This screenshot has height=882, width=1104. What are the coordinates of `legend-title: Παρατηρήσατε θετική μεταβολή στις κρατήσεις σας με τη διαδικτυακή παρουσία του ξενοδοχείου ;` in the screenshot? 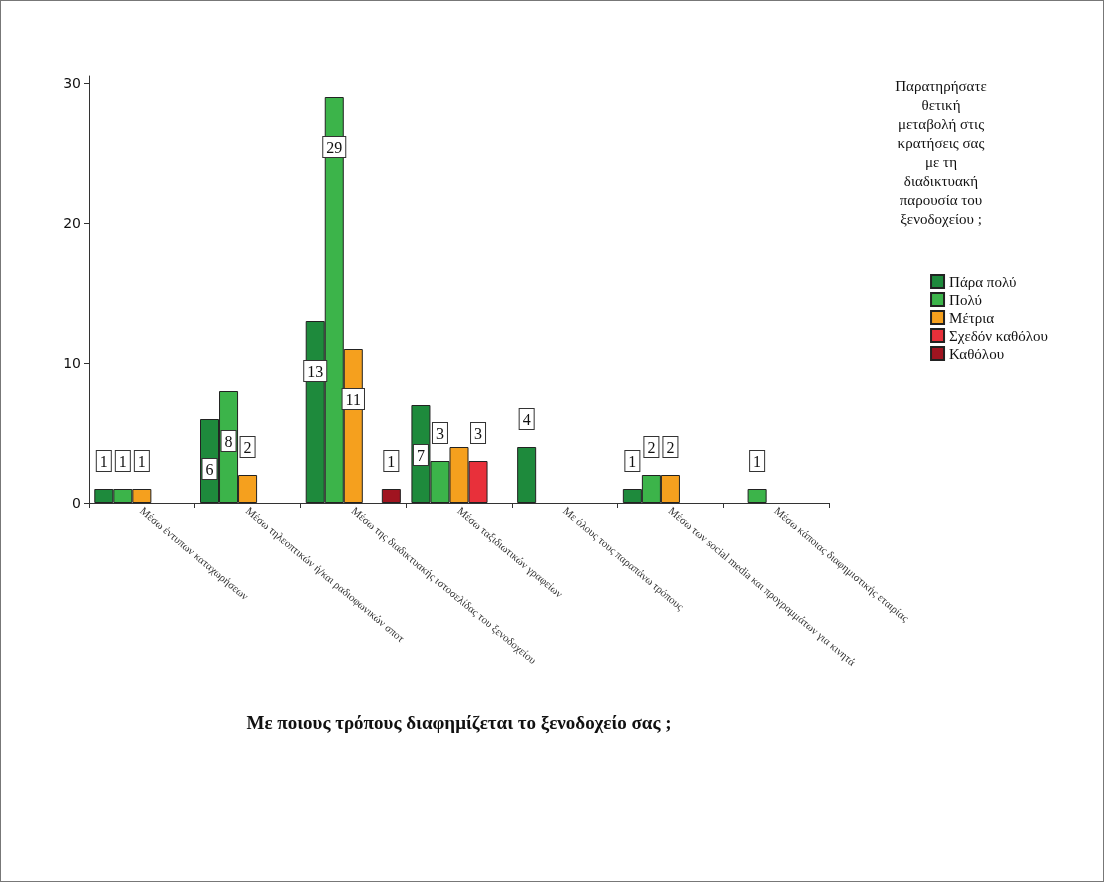 It's located at (941, 152).